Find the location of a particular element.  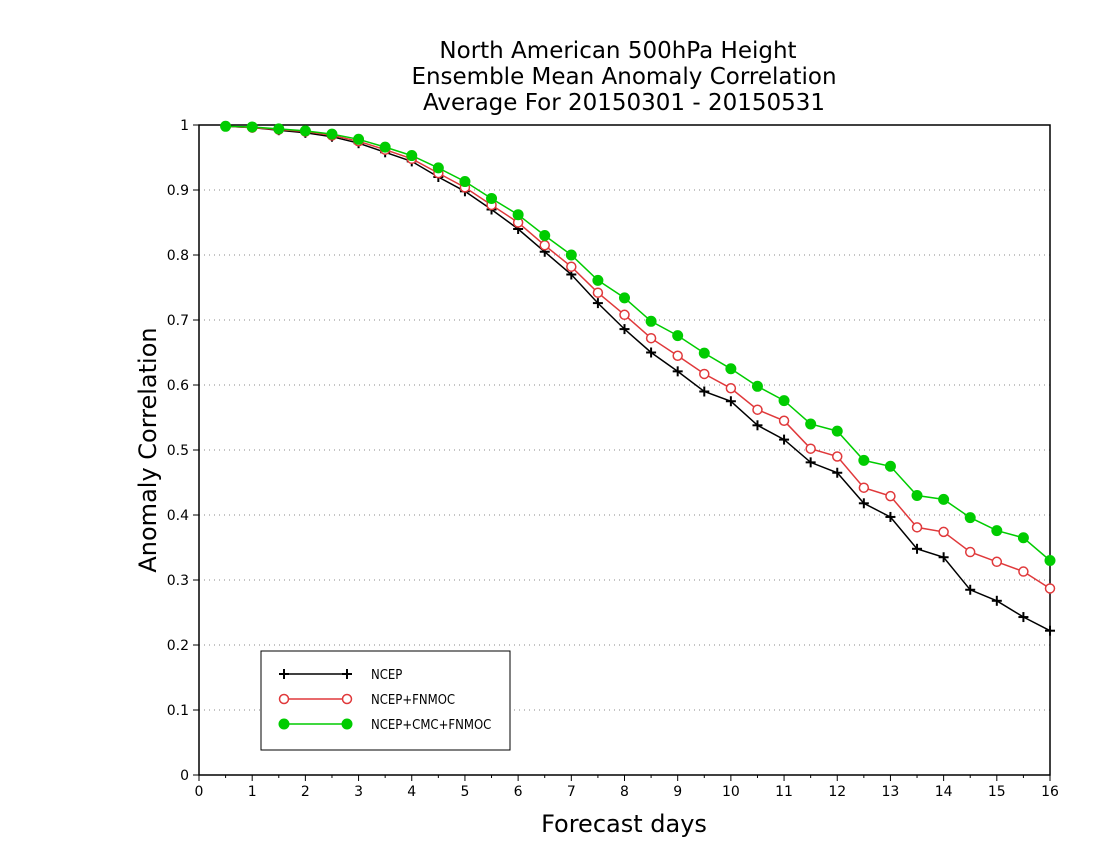

y-tick-label: 0.3 is located at coordinates (178, 581).